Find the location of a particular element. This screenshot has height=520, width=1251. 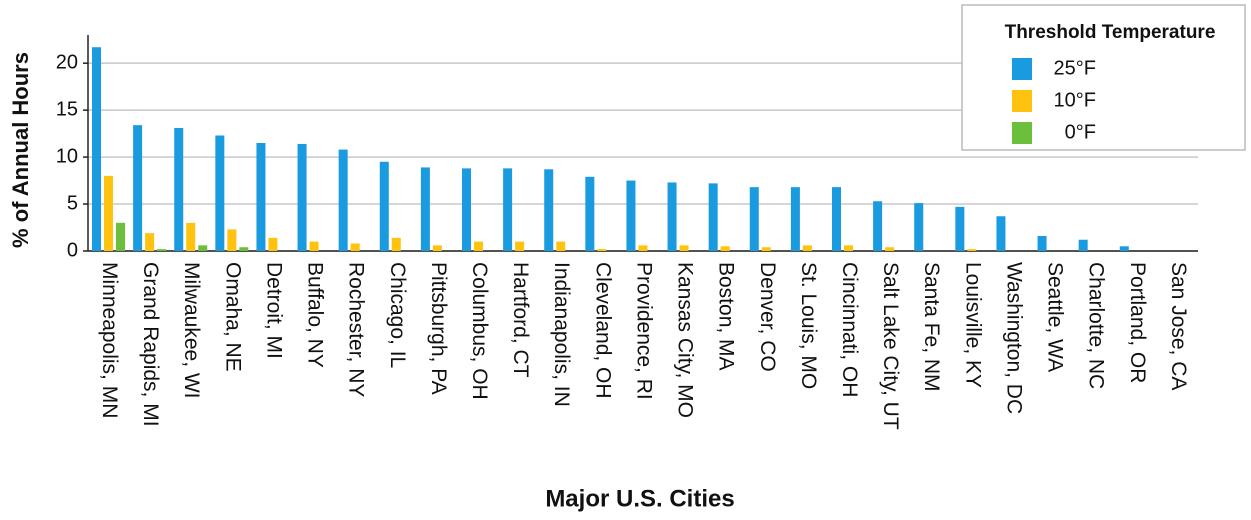

x-tick-label: Detroit, MI is located at coordinates (273, 310).